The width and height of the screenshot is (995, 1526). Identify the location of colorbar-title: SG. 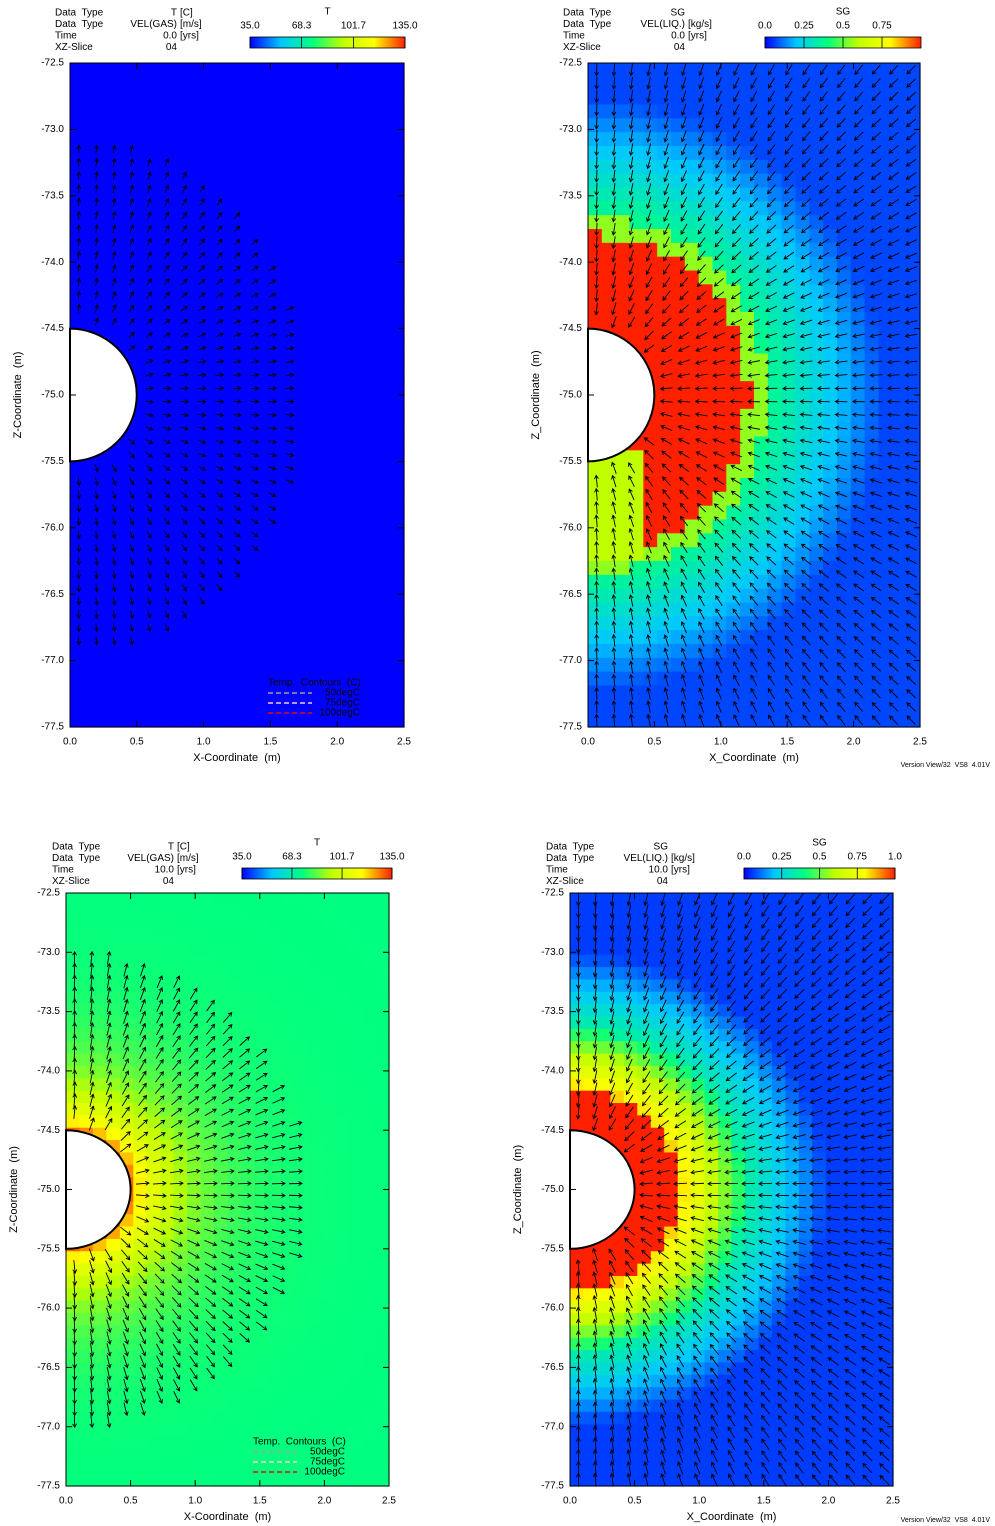
(843, 12).